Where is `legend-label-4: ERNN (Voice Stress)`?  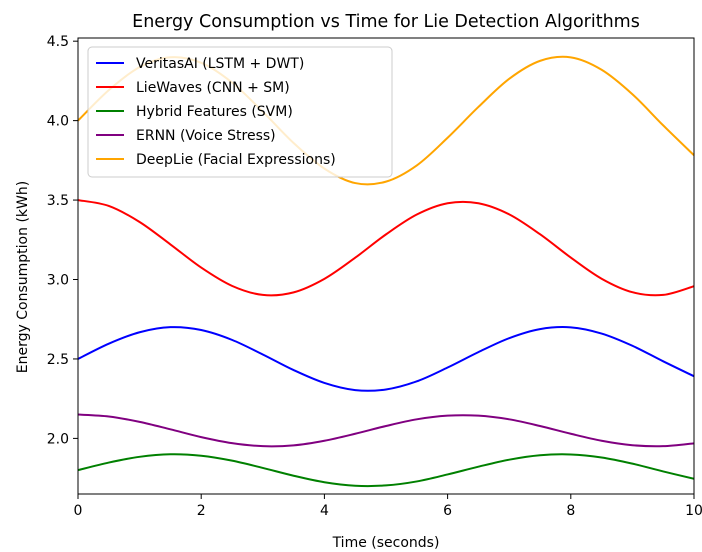
legend-label-4: ERNN (Voice Stress) is located at coordinates (206, 136).